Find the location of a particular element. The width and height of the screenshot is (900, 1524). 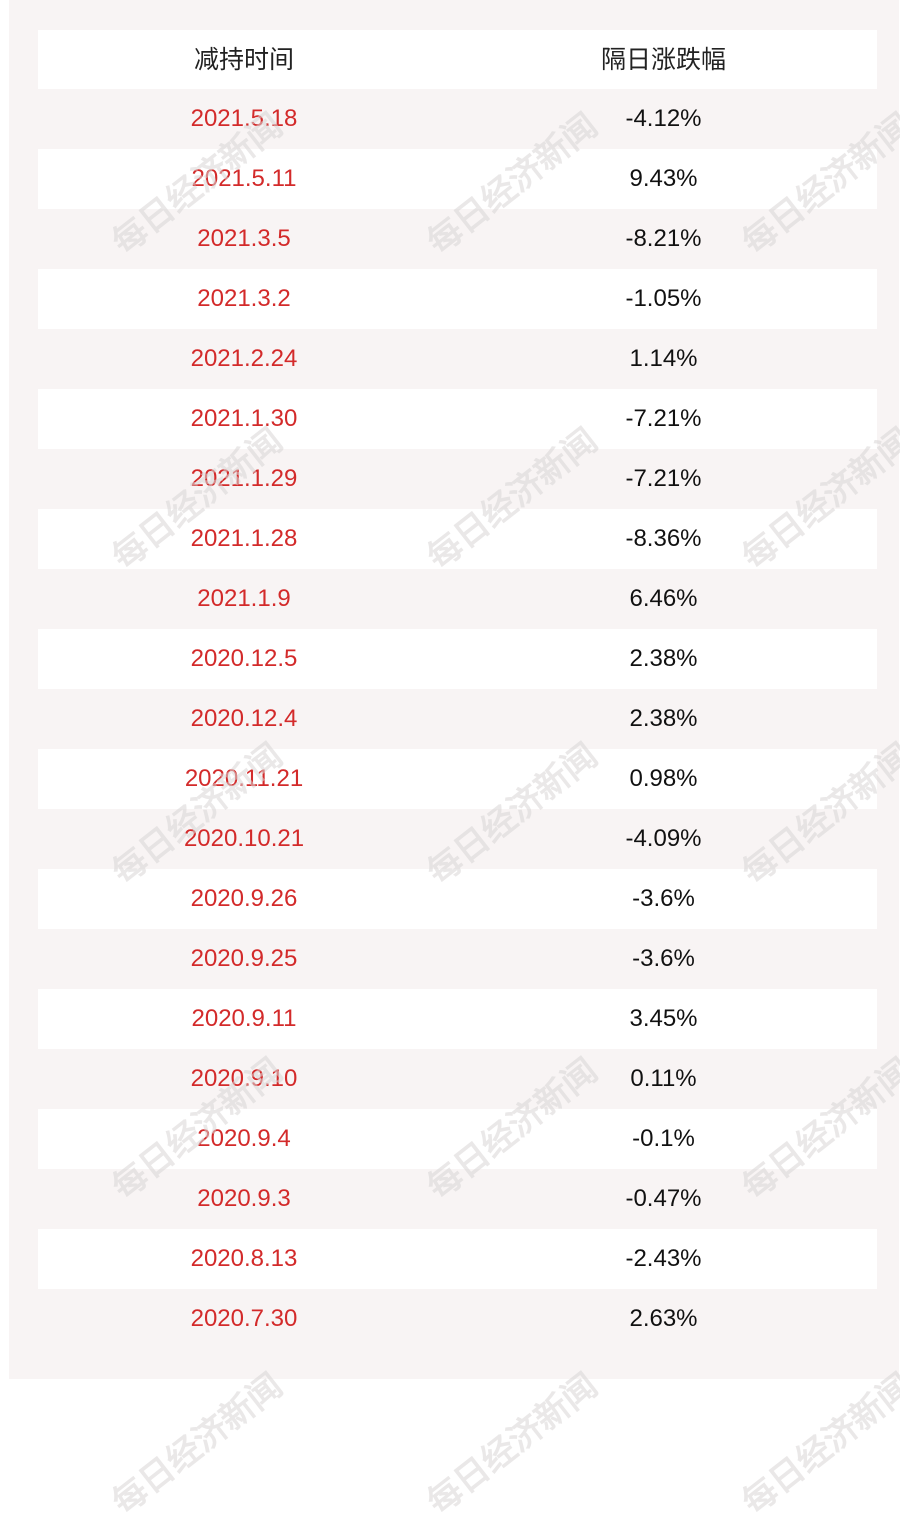

table-row: 2020.8.13 -2.43% is located at coordinates (457, 1259).